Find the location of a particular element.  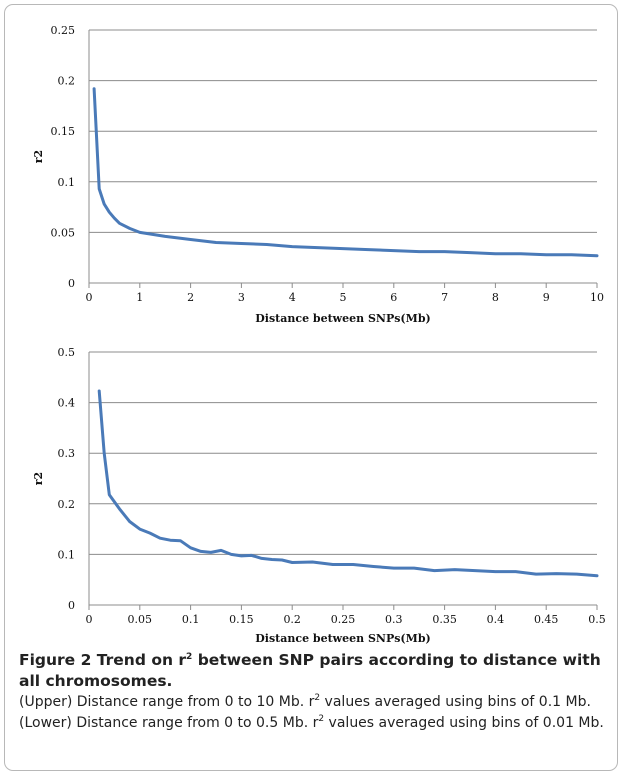

upper-x-tick-label: 10 is located at coordinates (597, 297).